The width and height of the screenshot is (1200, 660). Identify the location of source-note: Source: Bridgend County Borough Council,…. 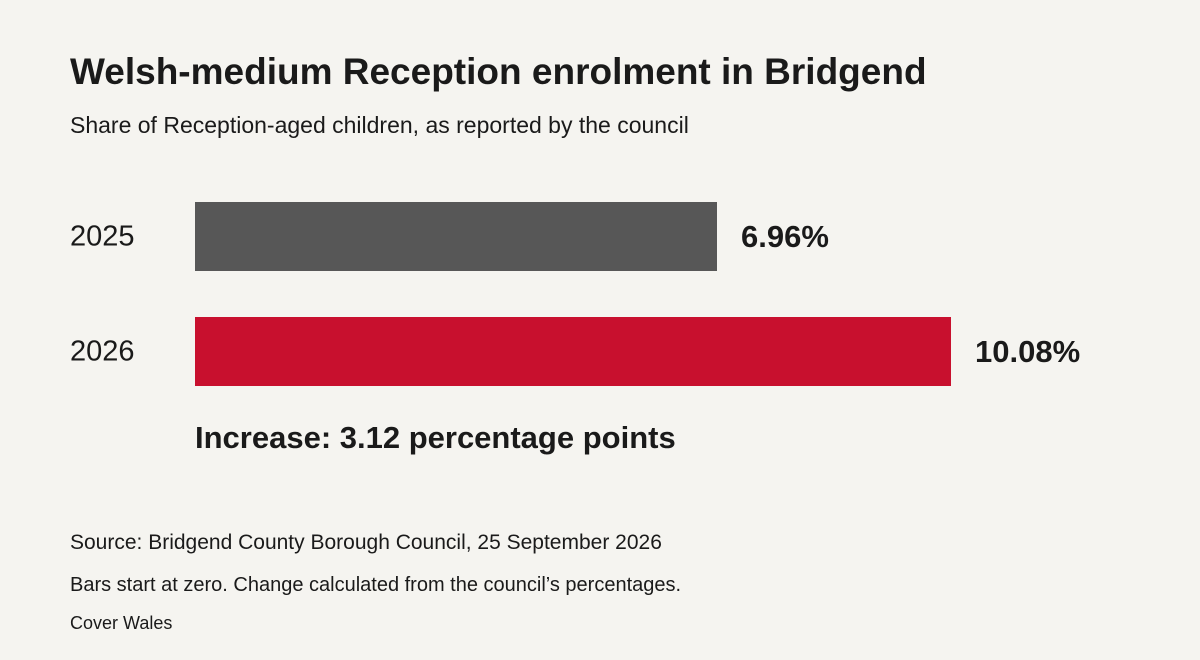
(366, 542).